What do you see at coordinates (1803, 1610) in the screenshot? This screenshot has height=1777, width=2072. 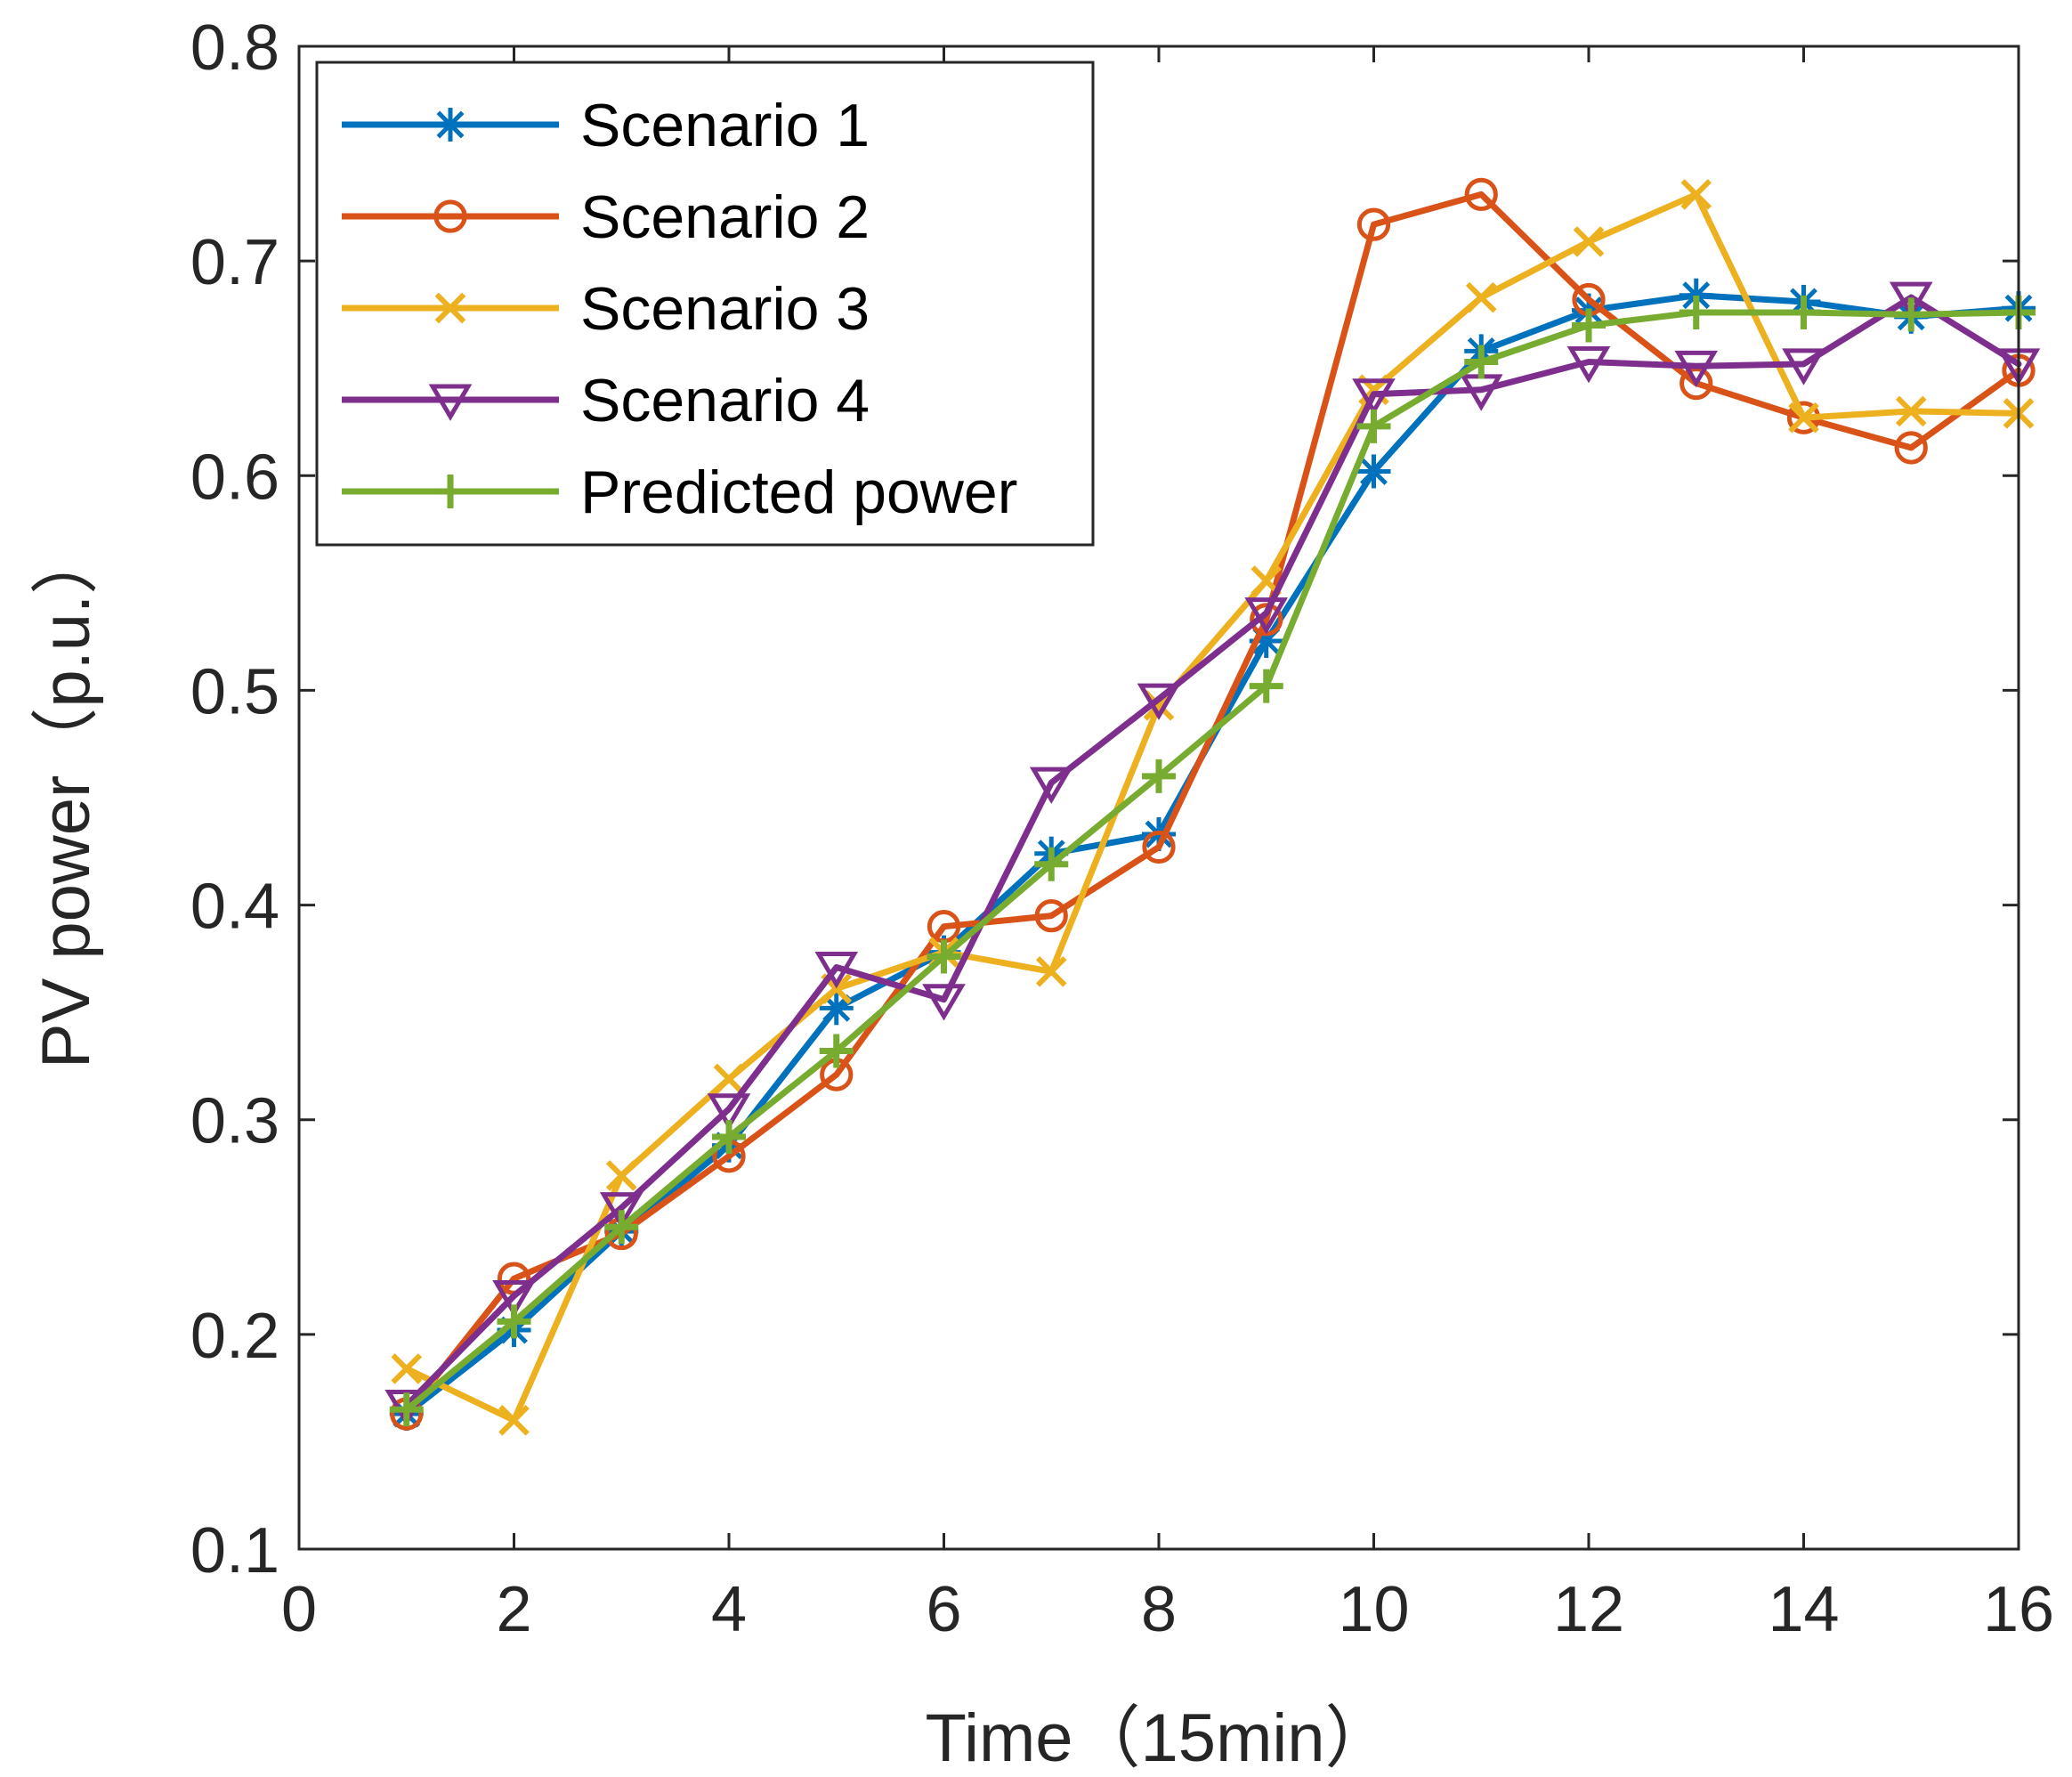 I see `x-tick-label: 14` at bounding box center [1803, 1610].